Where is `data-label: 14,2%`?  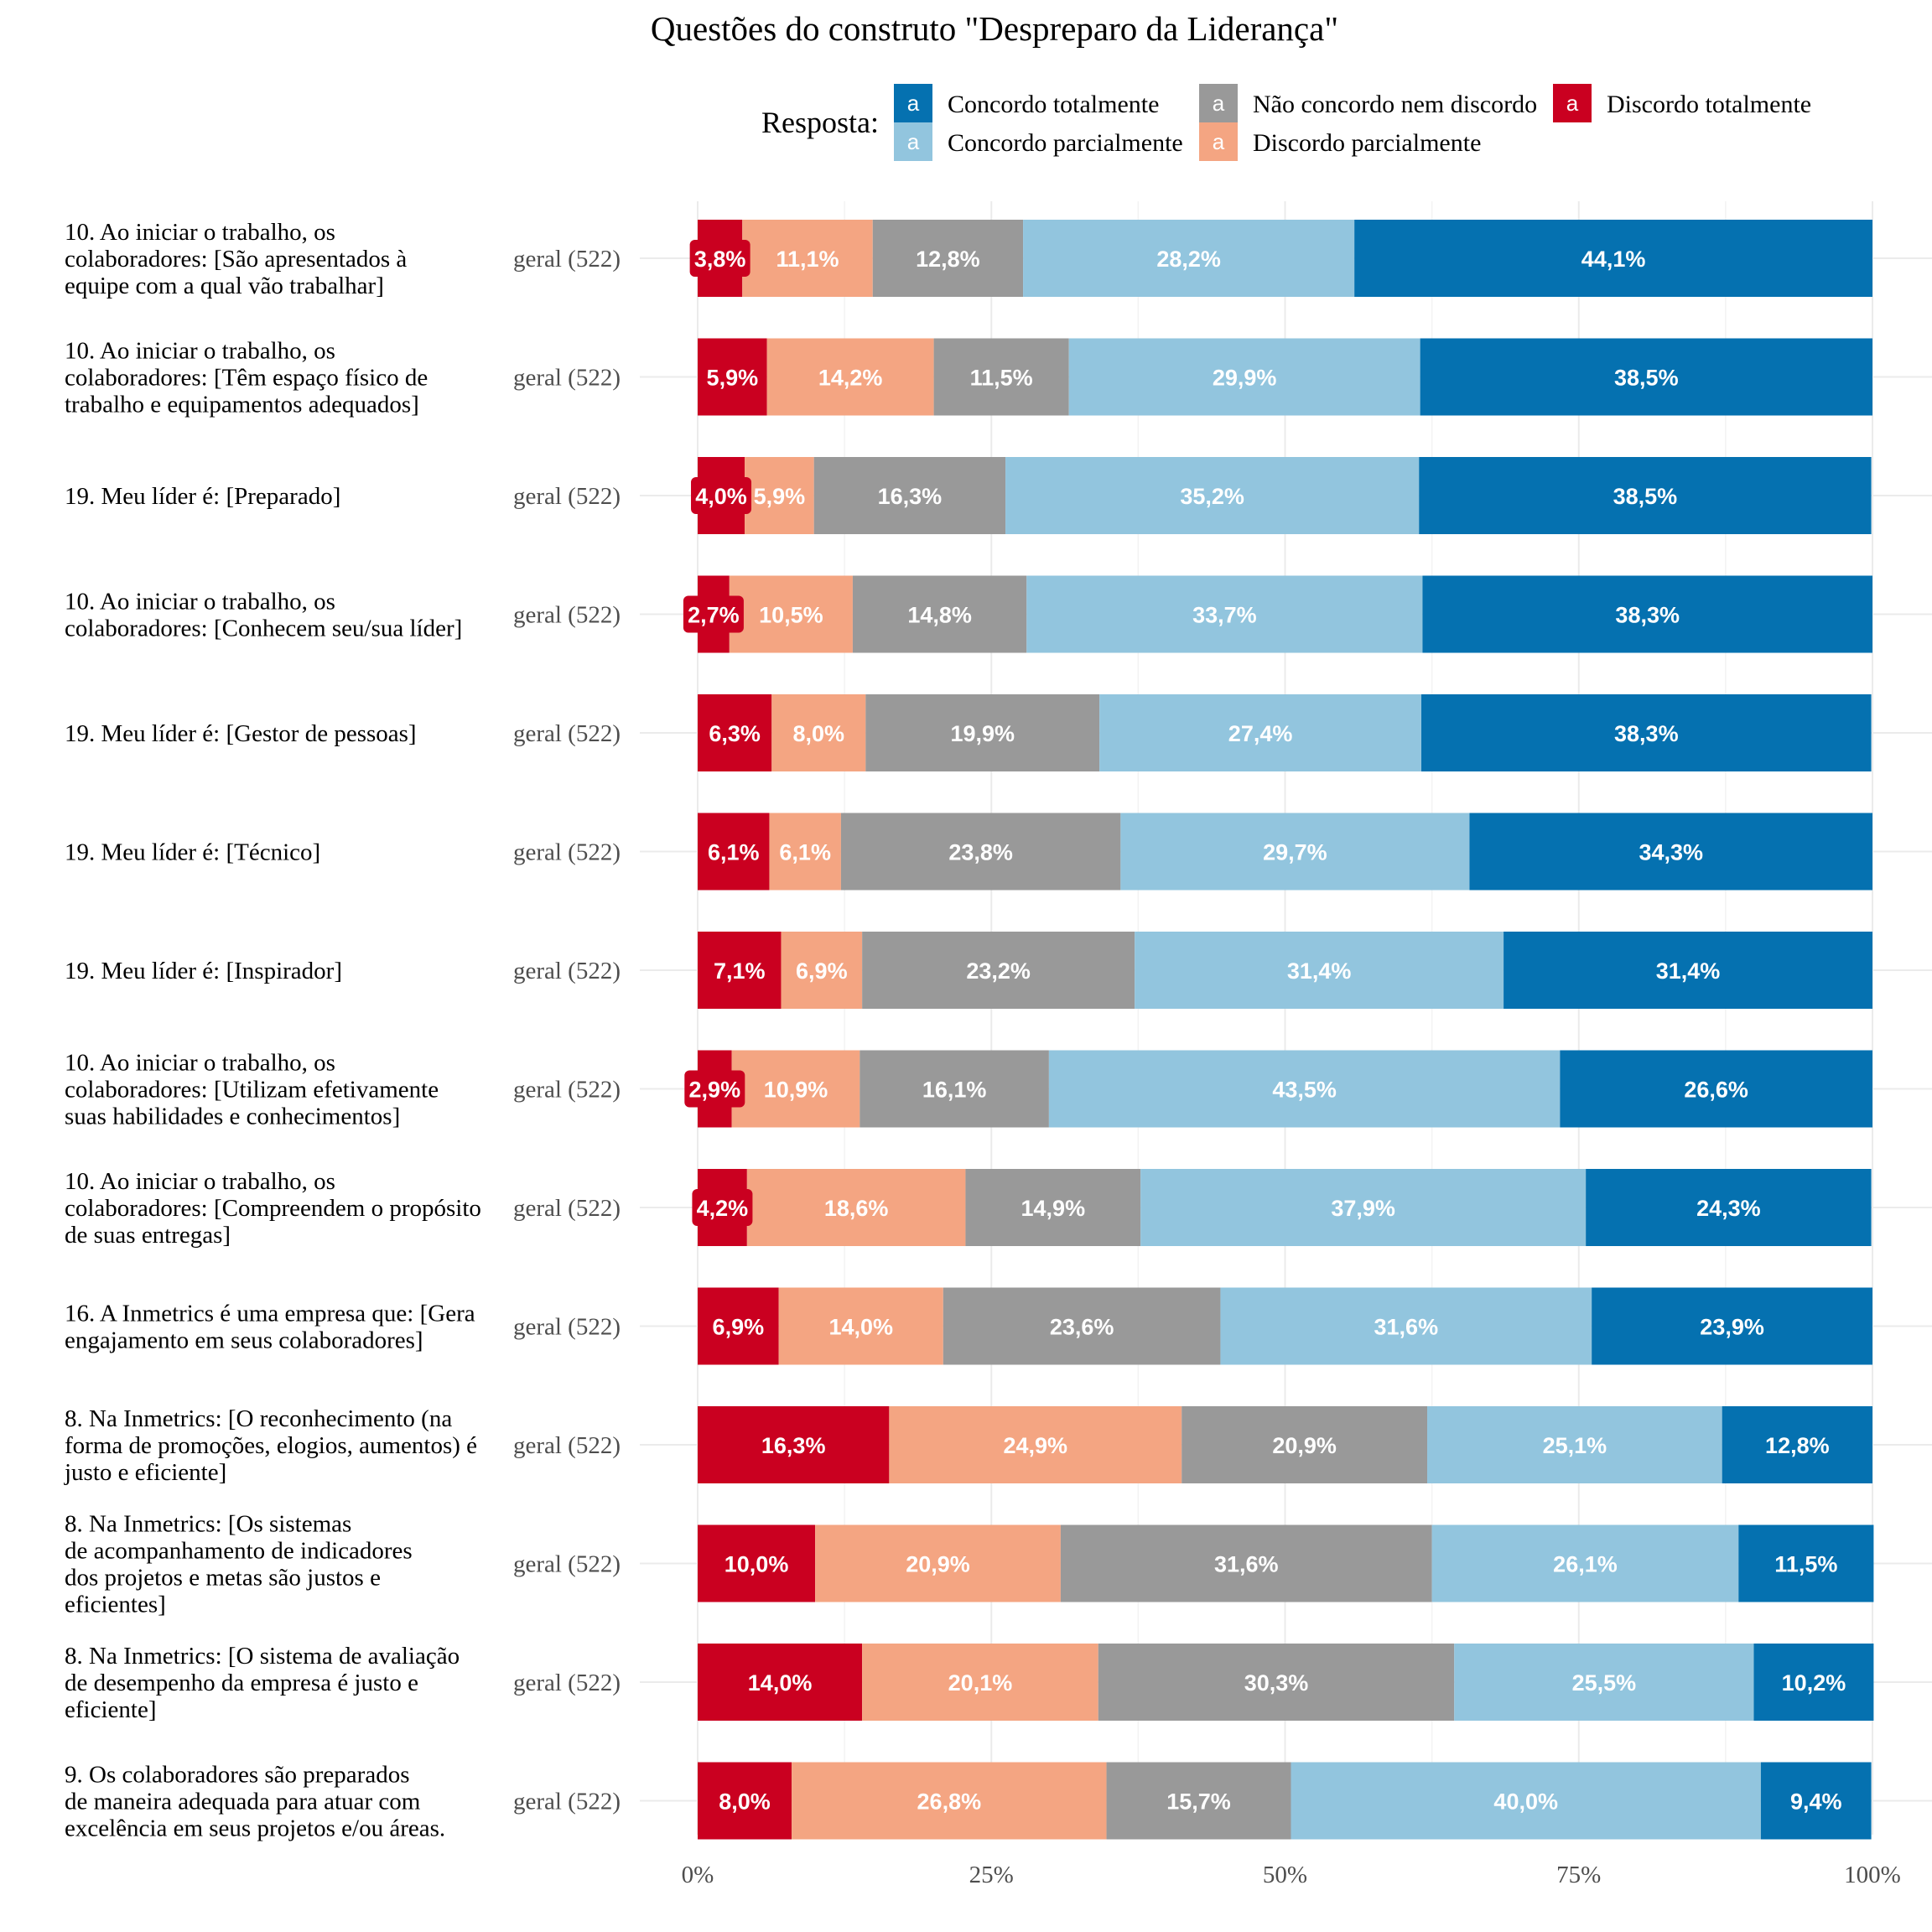
data-label: 14,2% is located at coordinates (850, 378).